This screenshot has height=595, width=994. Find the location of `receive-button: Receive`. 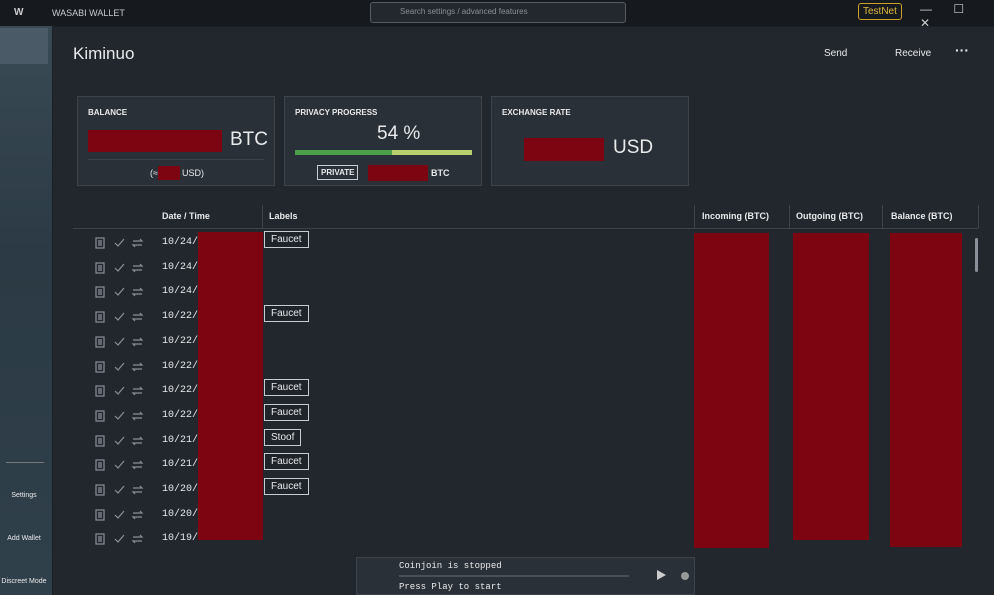

receive-button: Receive is located at coordinates (913, 53).